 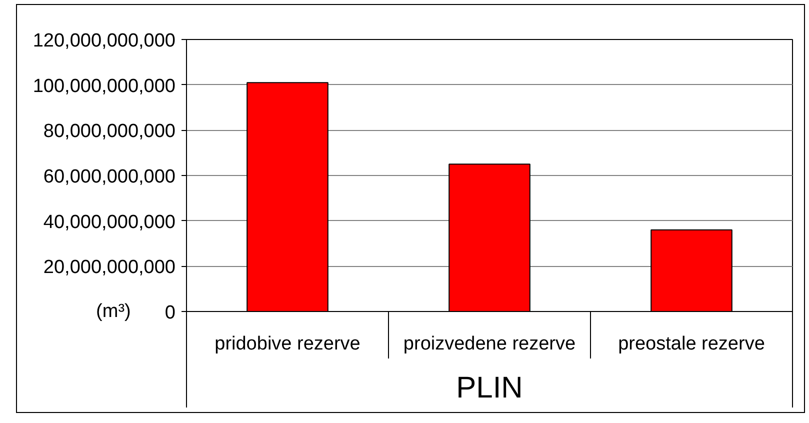 I want to click on x-tick-label: proizvedene rezerve, so click(x=489, y=344).